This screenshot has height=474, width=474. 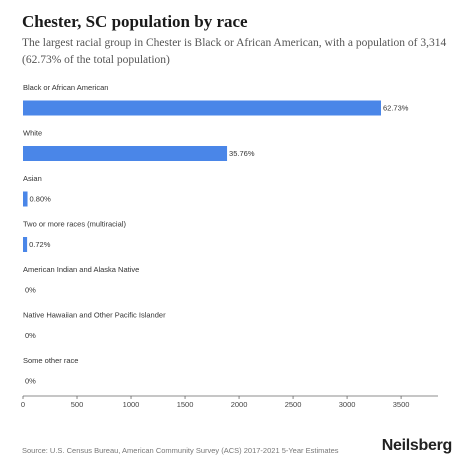 What do you see at coordinates (50, 360) in the screenshot?
I see `category-label: Some other race` at bounding box center [50, 360].